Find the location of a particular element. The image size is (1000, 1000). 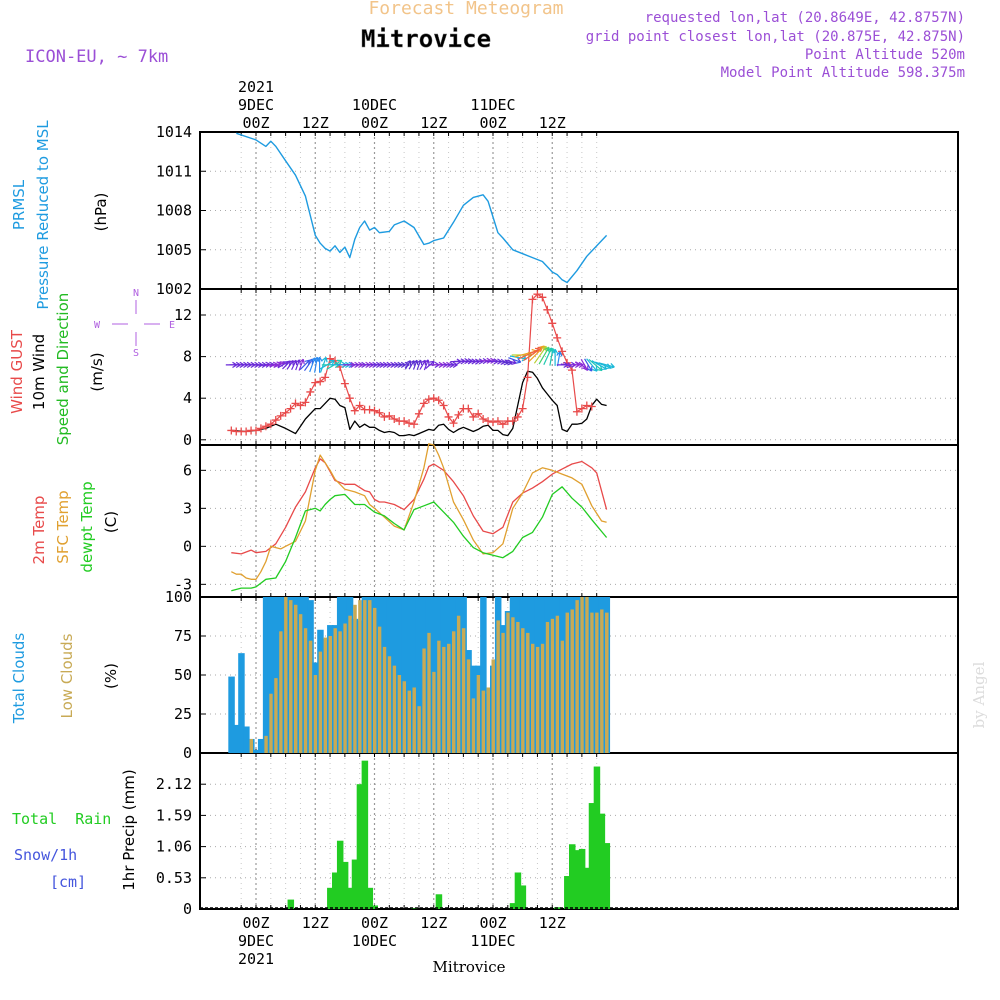

compass-s: S is located at coordinates (136, 353).